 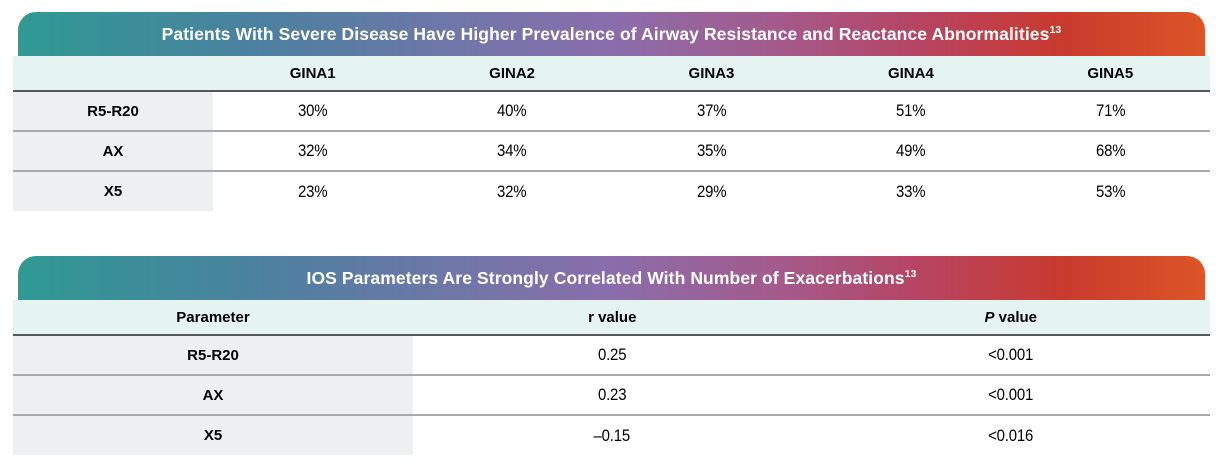 I want to click on cell-x5-gina5: 53%, so click(x=1110, y=191).